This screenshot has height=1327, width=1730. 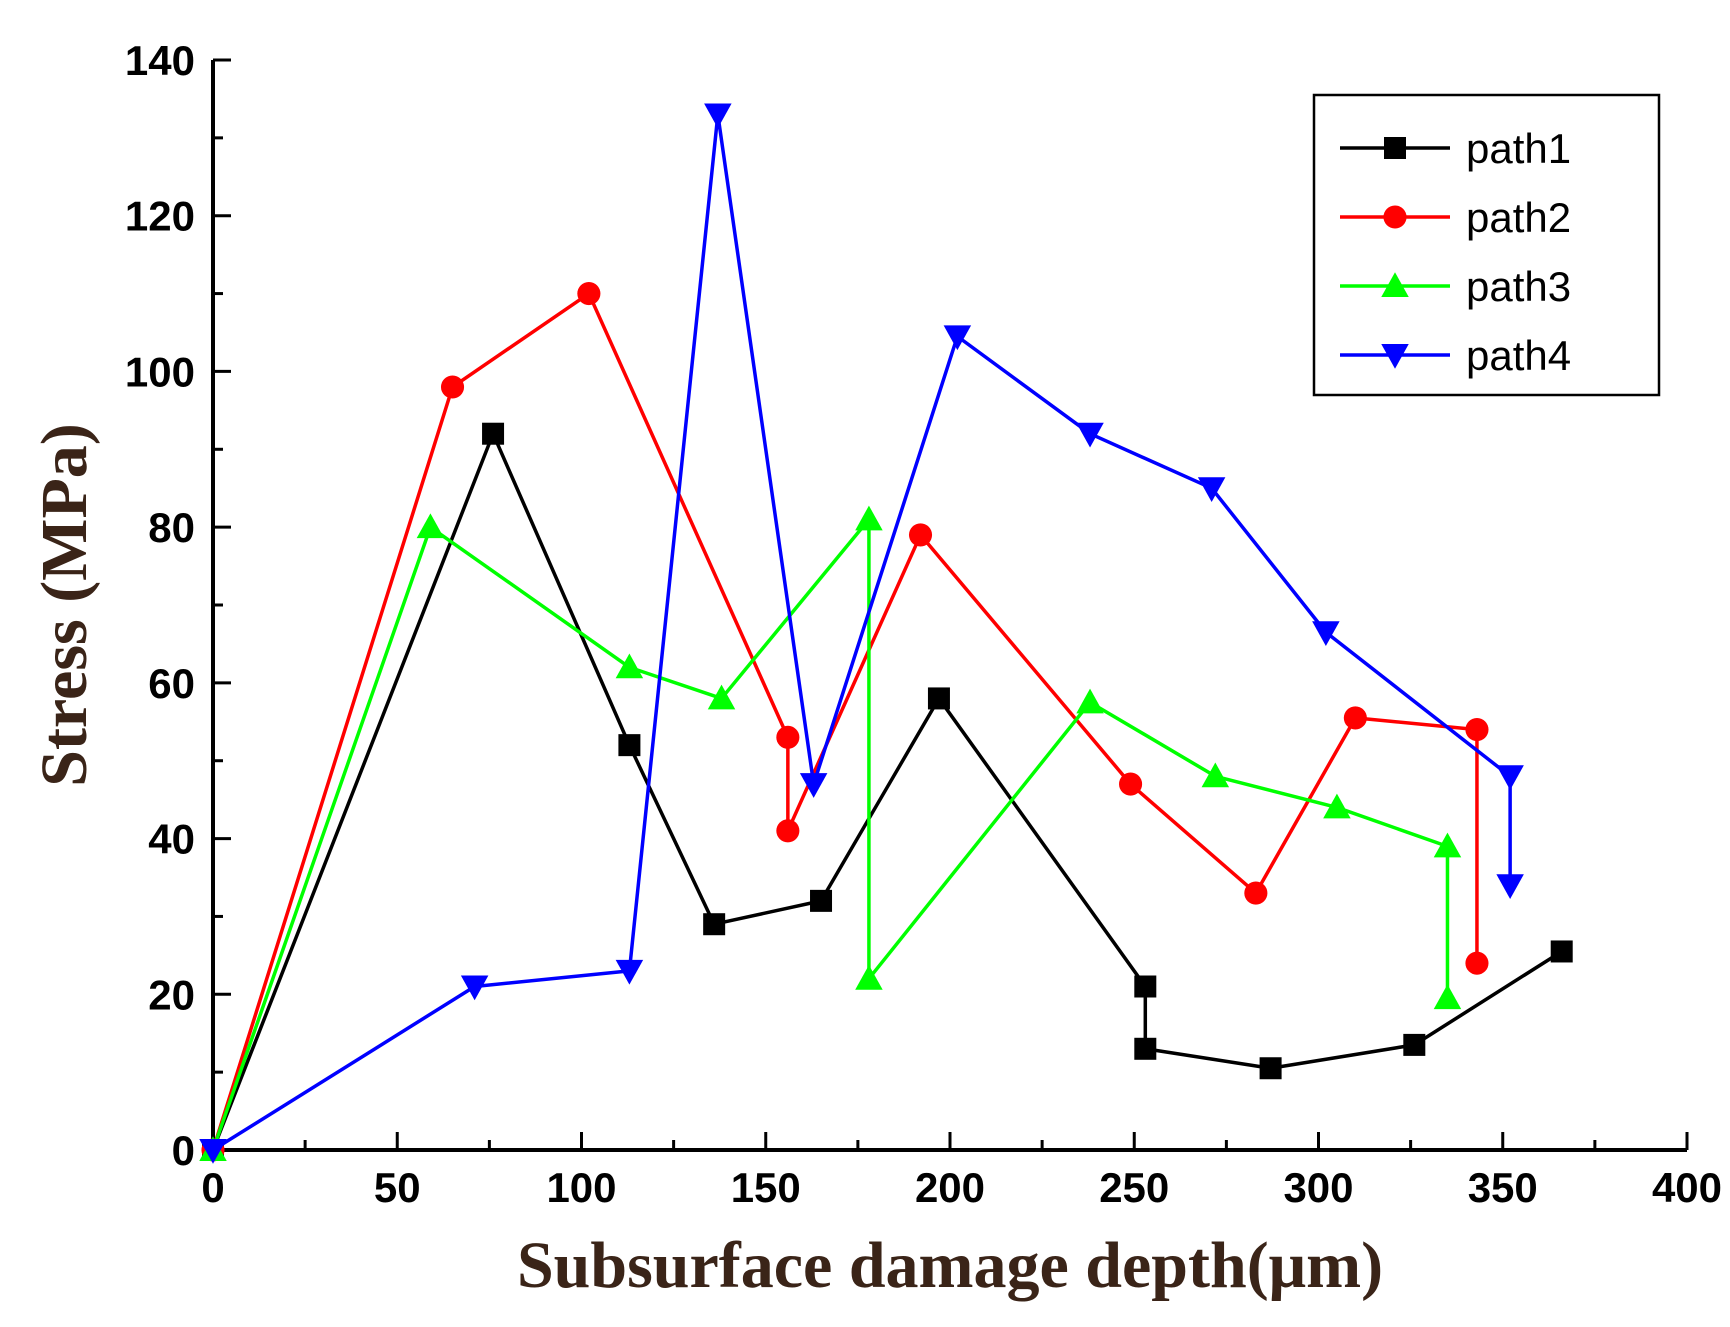 I want to click on legend-label-path4: path4, so click(x=1518, y=355).